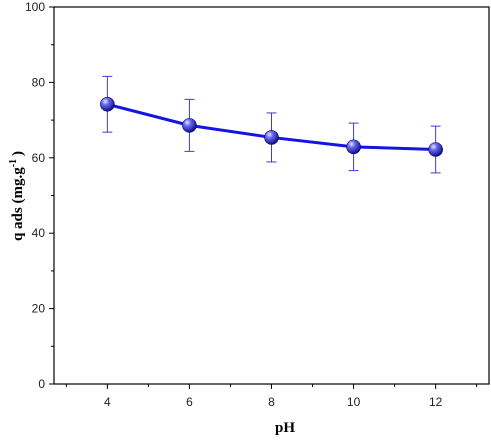 Image resolution: width=491 pixels, height=440 pixels. What do you see at coordinates (436, 402) in the screenshot?
I see `x-tick-label: 12` at bounding box center [436, 402].